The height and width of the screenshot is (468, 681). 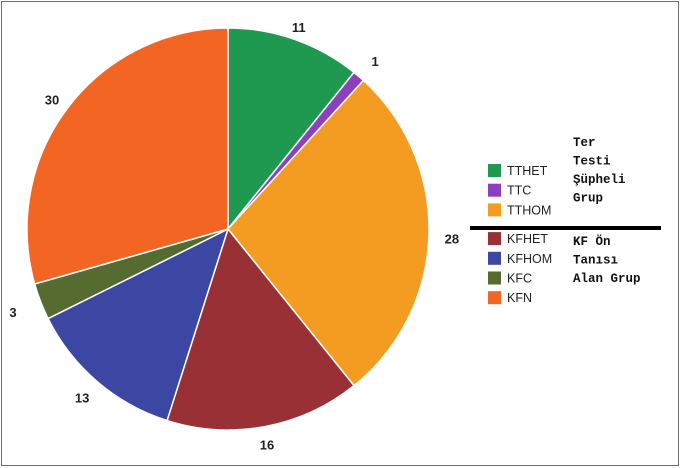 I want to click on legend-group-label-line: Şüpheli, so click(x=599, y=180).